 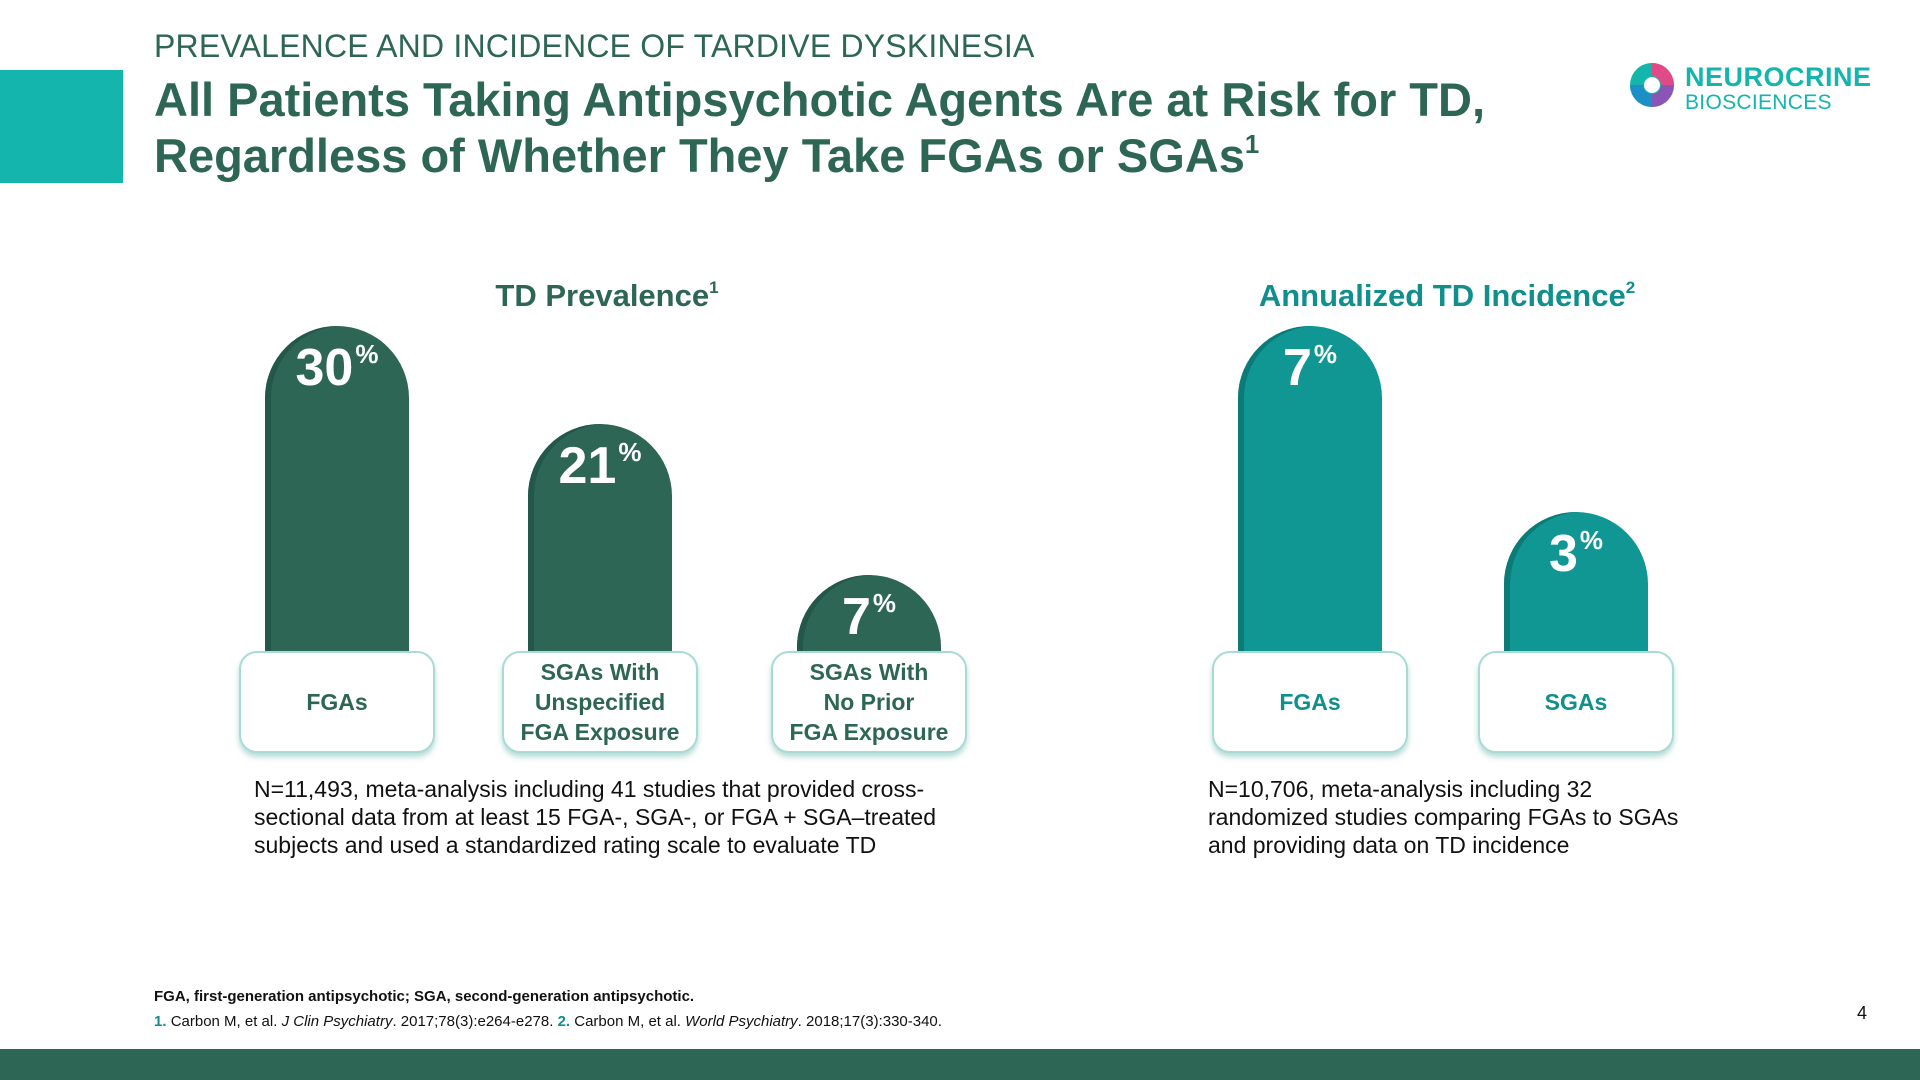 What do you see at coordinates (1630, 288) in the screenshot?
I see `incidence-footnote: 2` at bounding box center [1630, 288].